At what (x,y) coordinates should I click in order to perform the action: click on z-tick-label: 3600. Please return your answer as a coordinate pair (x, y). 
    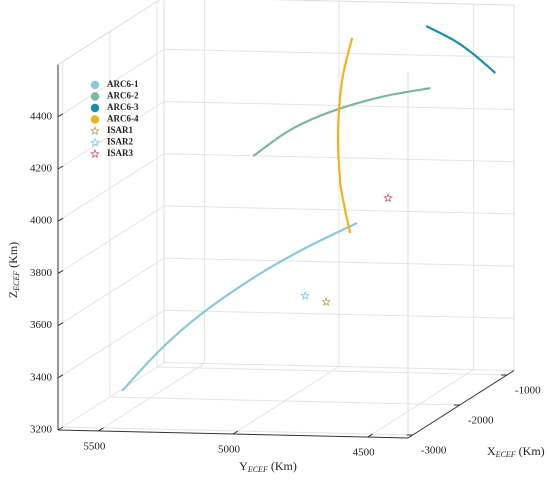
    Looking at the image, I should click on (41, 325).